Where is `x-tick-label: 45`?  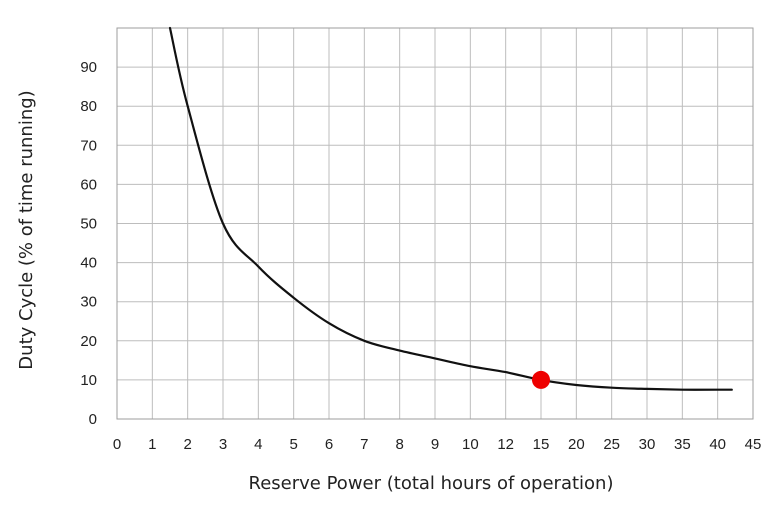 x-tick-label: 45 is located at coordinates (753, 444).